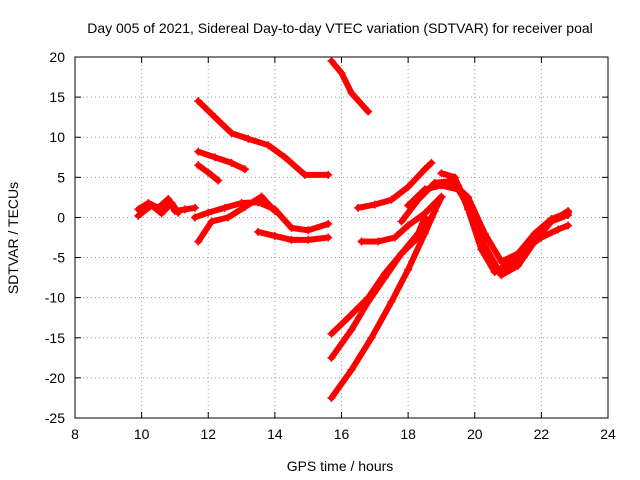 The width and height of the screenshot is (640, 480). Describe the element at coordinates (263, 138) in the screenshot. I see `series-s3` at that location.